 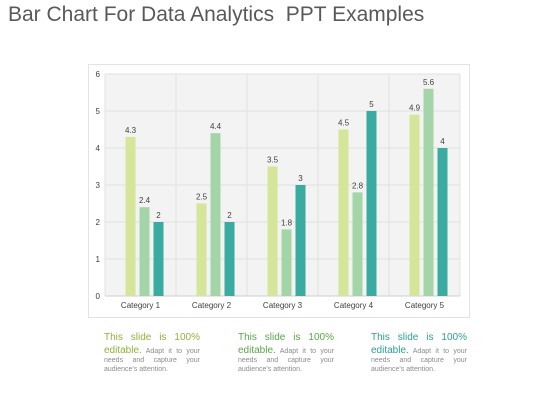 I want to click on data-label: 1.8, so click(x=287, y=222).